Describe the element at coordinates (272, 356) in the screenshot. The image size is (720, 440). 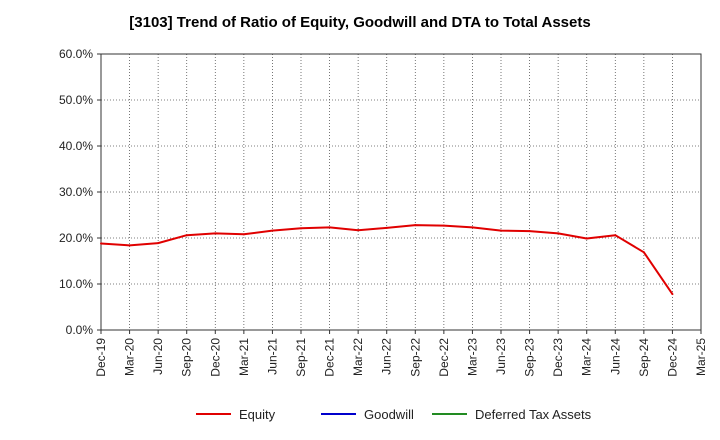
I see `x-tick-label: Jun-21` at that location.